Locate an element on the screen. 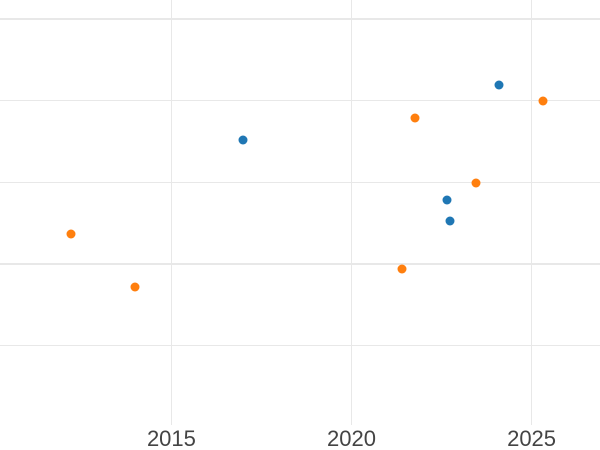 This screenshot has height=450, width=600. x-tick-label: 2025 is located at coordinates (532, 438).